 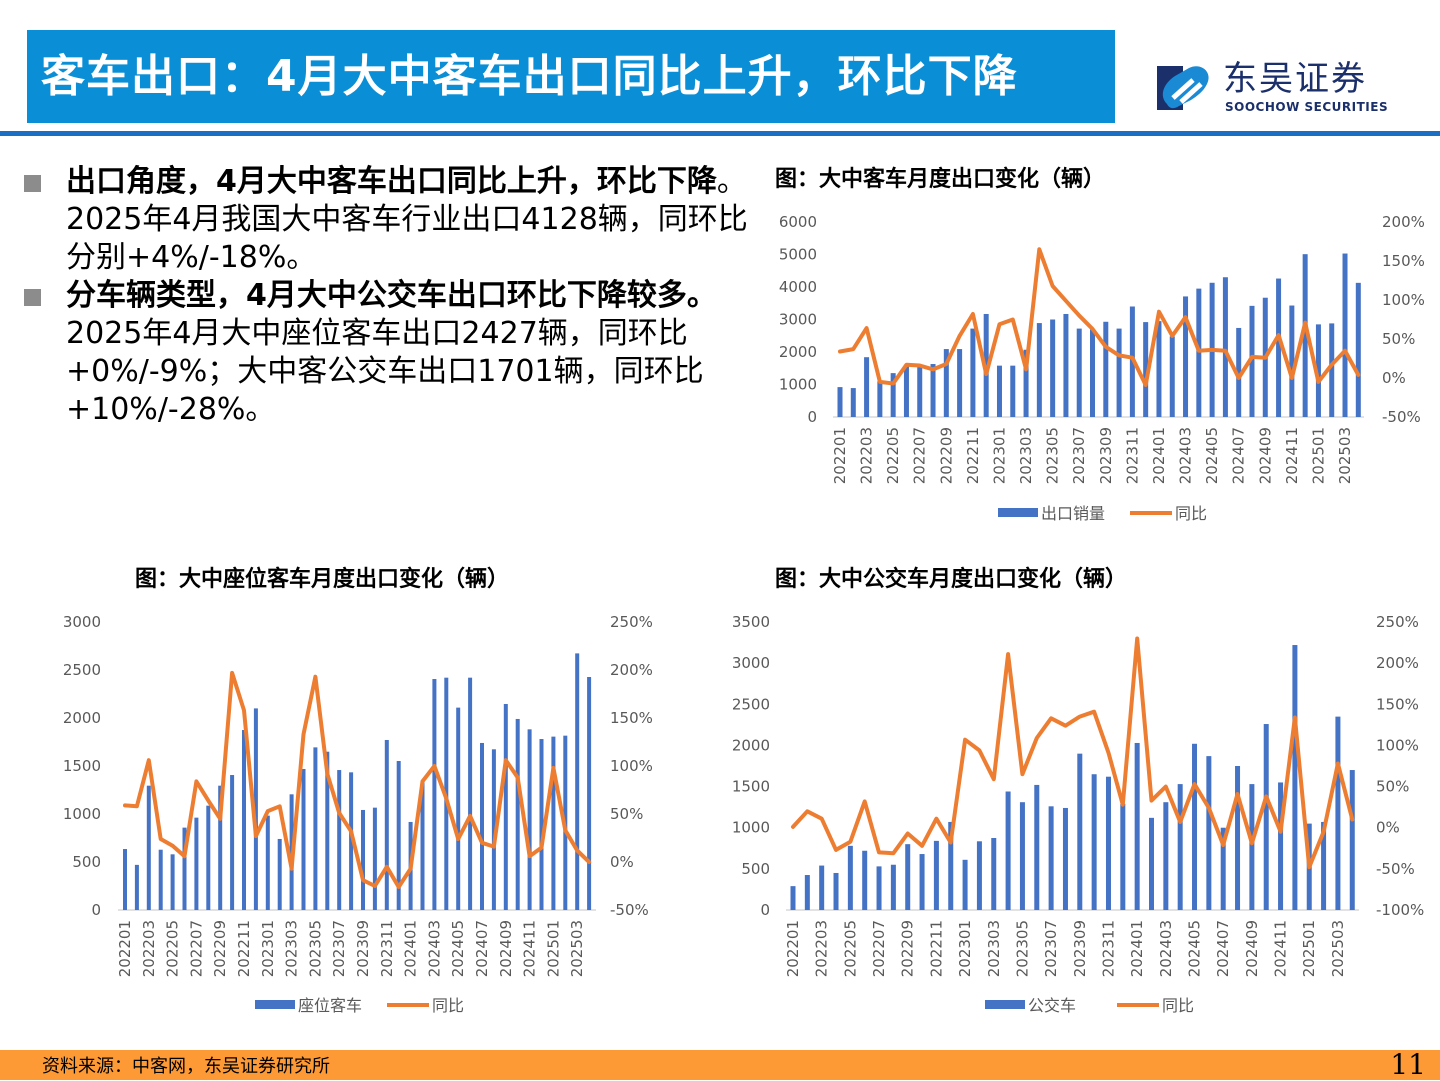 What do you see at coordinates (751, 704) in the screenshot?
I see `y-left-tick-label: 2500` at bounding box center [751, 704].